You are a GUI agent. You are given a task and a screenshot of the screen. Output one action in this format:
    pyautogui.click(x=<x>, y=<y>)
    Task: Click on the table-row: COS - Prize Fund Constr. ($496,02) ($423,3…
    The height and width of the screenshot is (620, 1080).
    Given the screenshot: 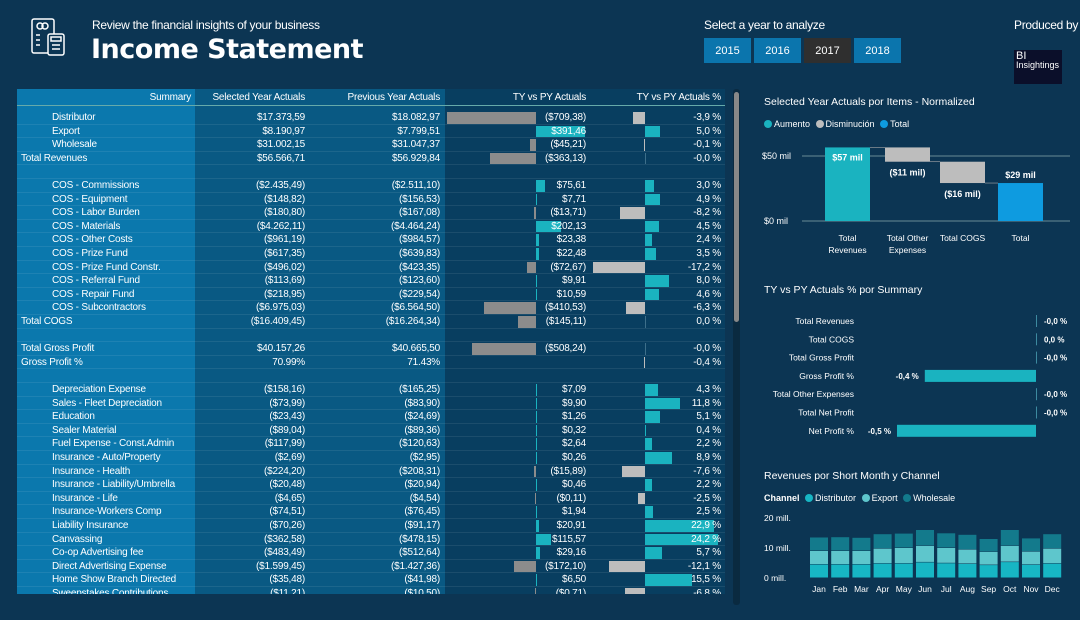 What is the action you would take?
    pyautogui.click(x=371, y=268)
    